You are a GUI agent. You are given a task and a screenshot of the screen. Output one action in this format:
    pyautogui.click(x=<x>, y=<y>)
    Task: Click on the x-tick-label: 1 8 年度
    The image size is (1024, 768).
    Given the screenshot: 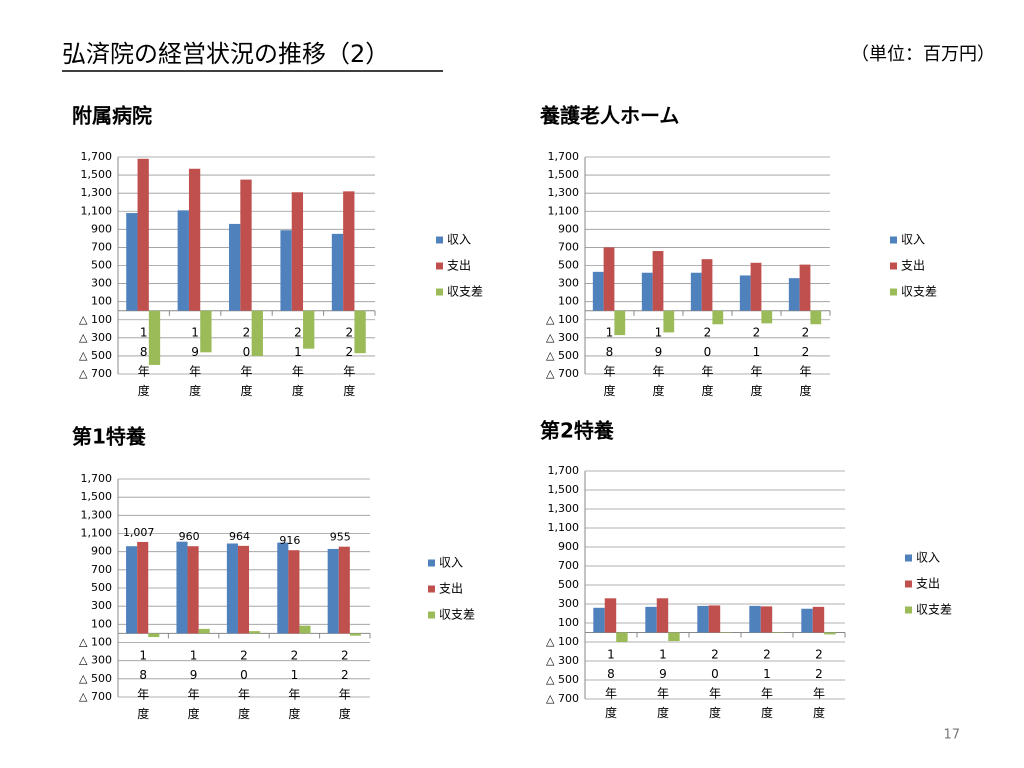 What is the action you would take?
    pyautogui.click(x=144, y=361)
    